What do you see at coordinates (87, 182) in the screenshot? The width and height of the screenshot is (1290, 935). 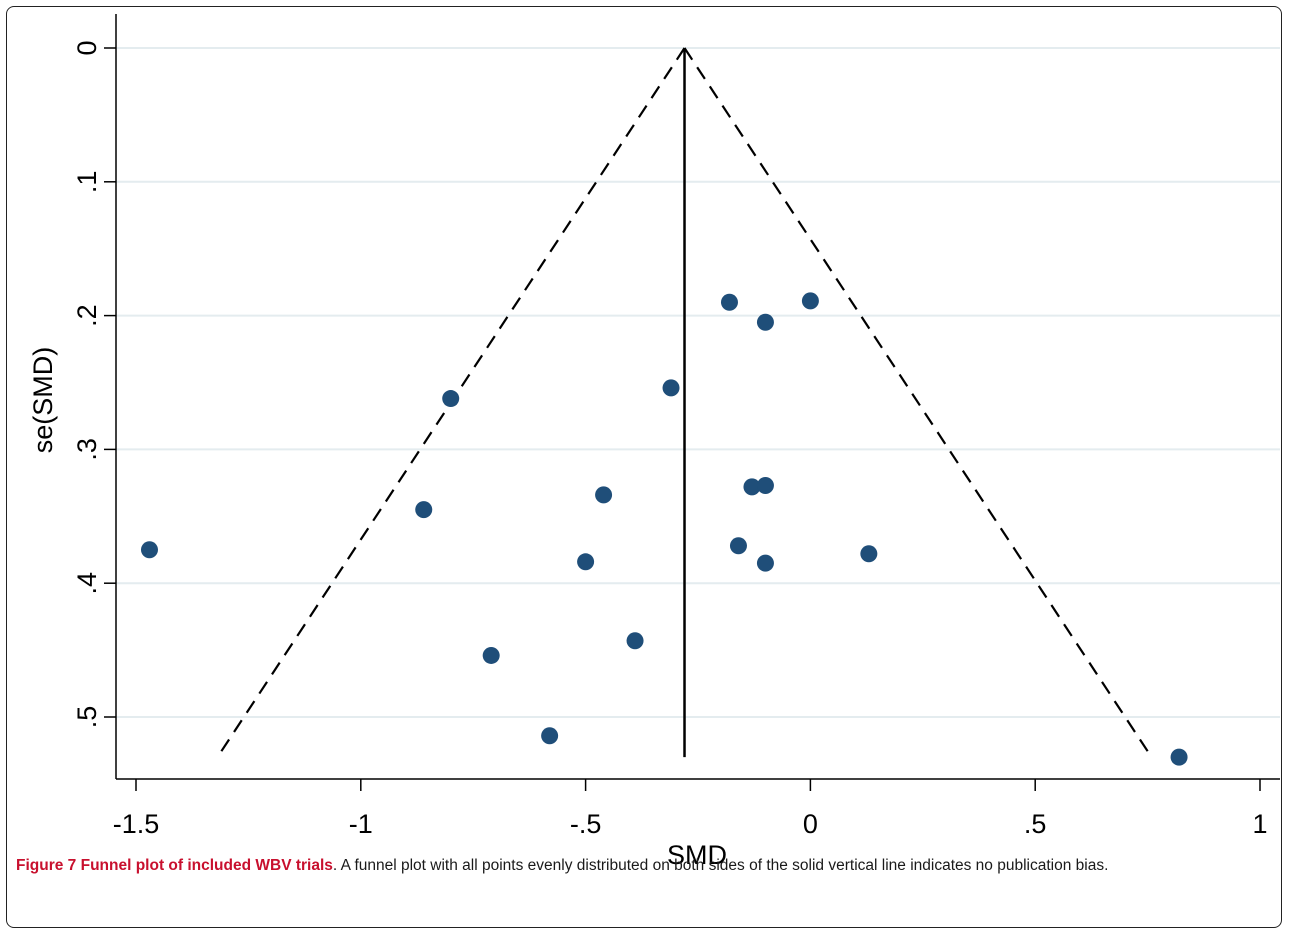 I see `y-tick-label-1: .1` at bounding box center [87, 182].